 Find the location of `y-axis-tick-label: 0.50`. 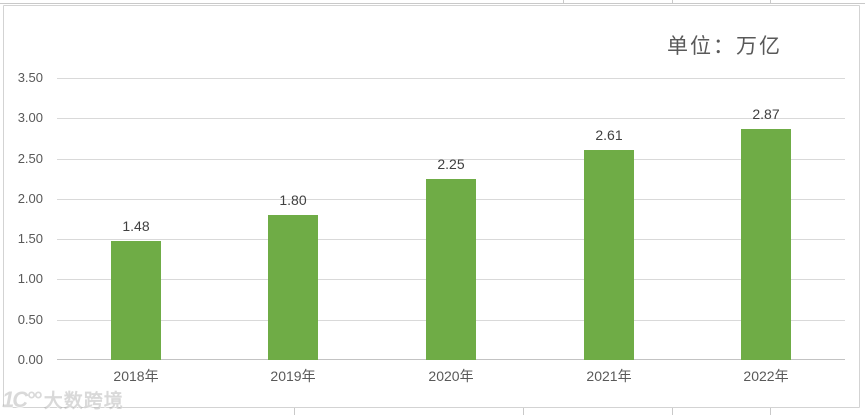

y-axis-tick-label: 0.50 is located at coordinates (30, 319).